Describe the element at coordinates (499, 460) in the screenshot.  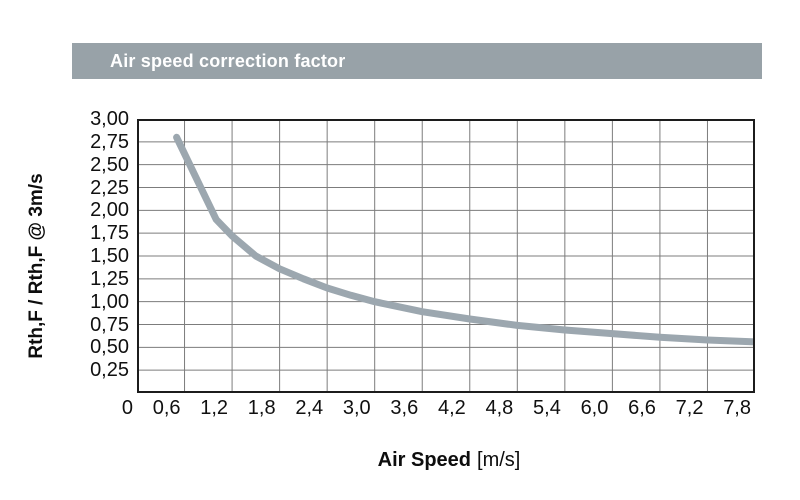
I see `x-axis-title-unit: [m/s]` at that location.